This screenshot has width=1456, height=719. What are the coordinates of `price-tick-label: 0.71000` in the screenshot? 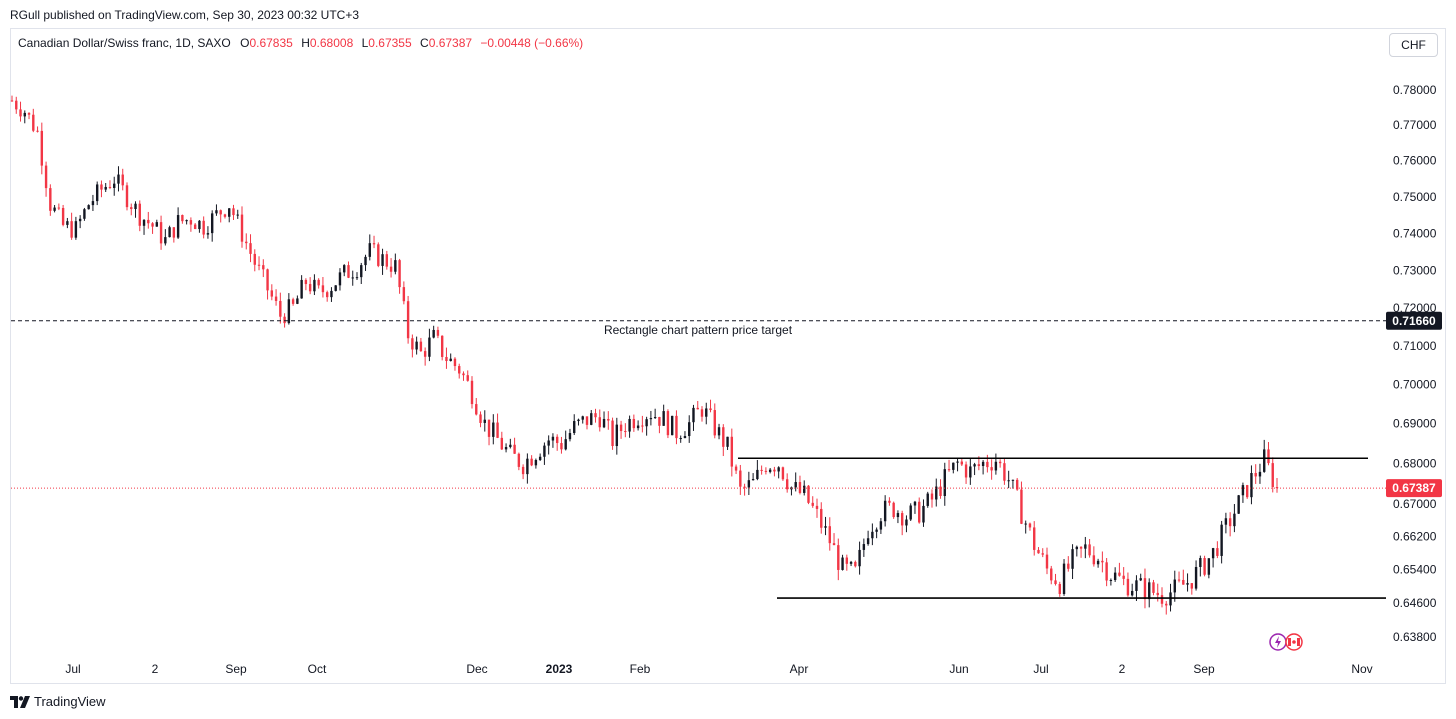 It's located at (1415, 346).